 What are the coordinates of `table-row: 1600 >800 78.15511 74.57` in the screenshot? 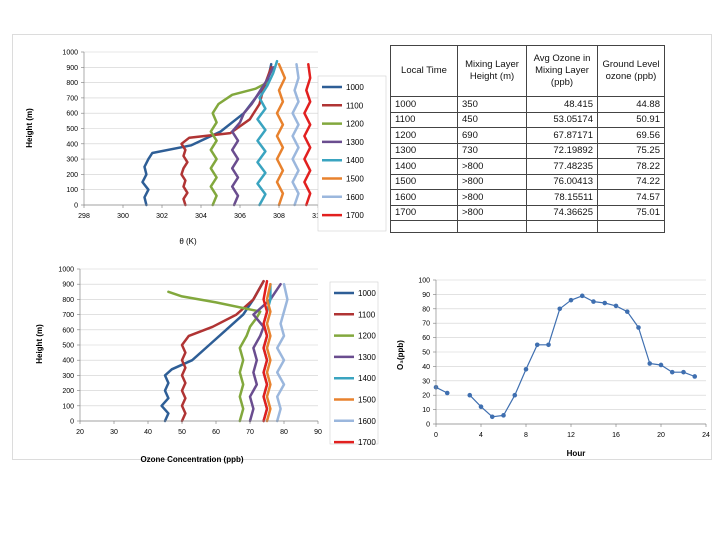 It's located at (527, 197).